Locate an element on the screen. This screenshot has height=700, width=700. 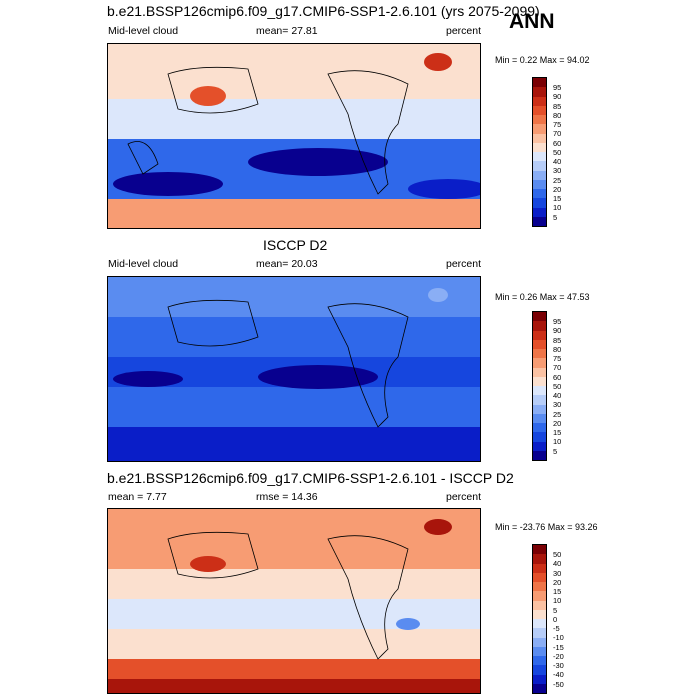
panel3-rmse: rmse = 14.36 is located at coordinates (287, 497).